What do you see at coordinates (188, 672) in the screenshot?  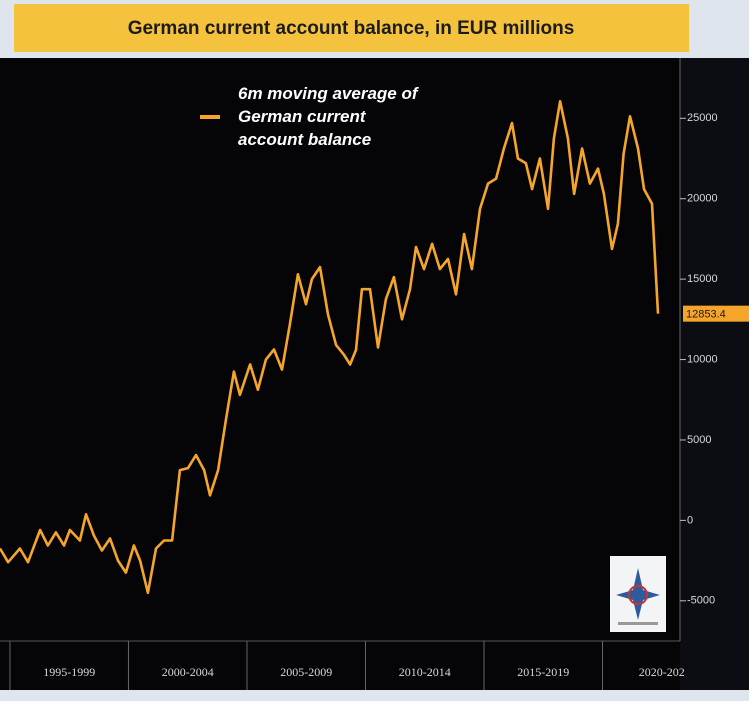 I see `x-tick-label: 2000-2004` at bounding box center [188, 672].